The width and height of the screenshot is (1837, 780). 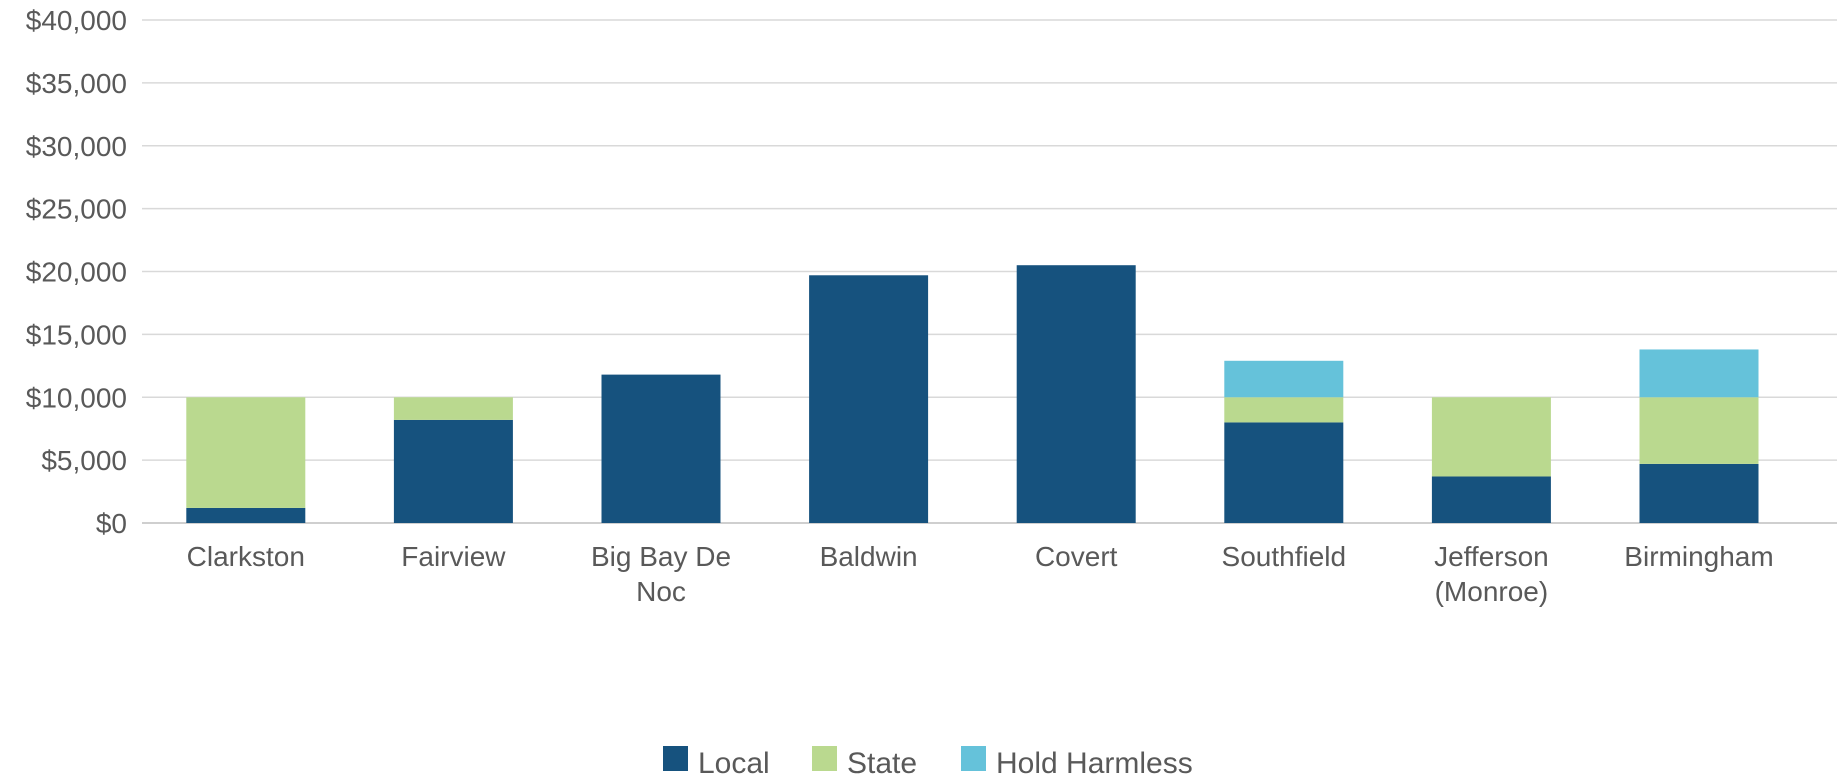 I want to click on legend-label: State, so click(x=882, y=763).